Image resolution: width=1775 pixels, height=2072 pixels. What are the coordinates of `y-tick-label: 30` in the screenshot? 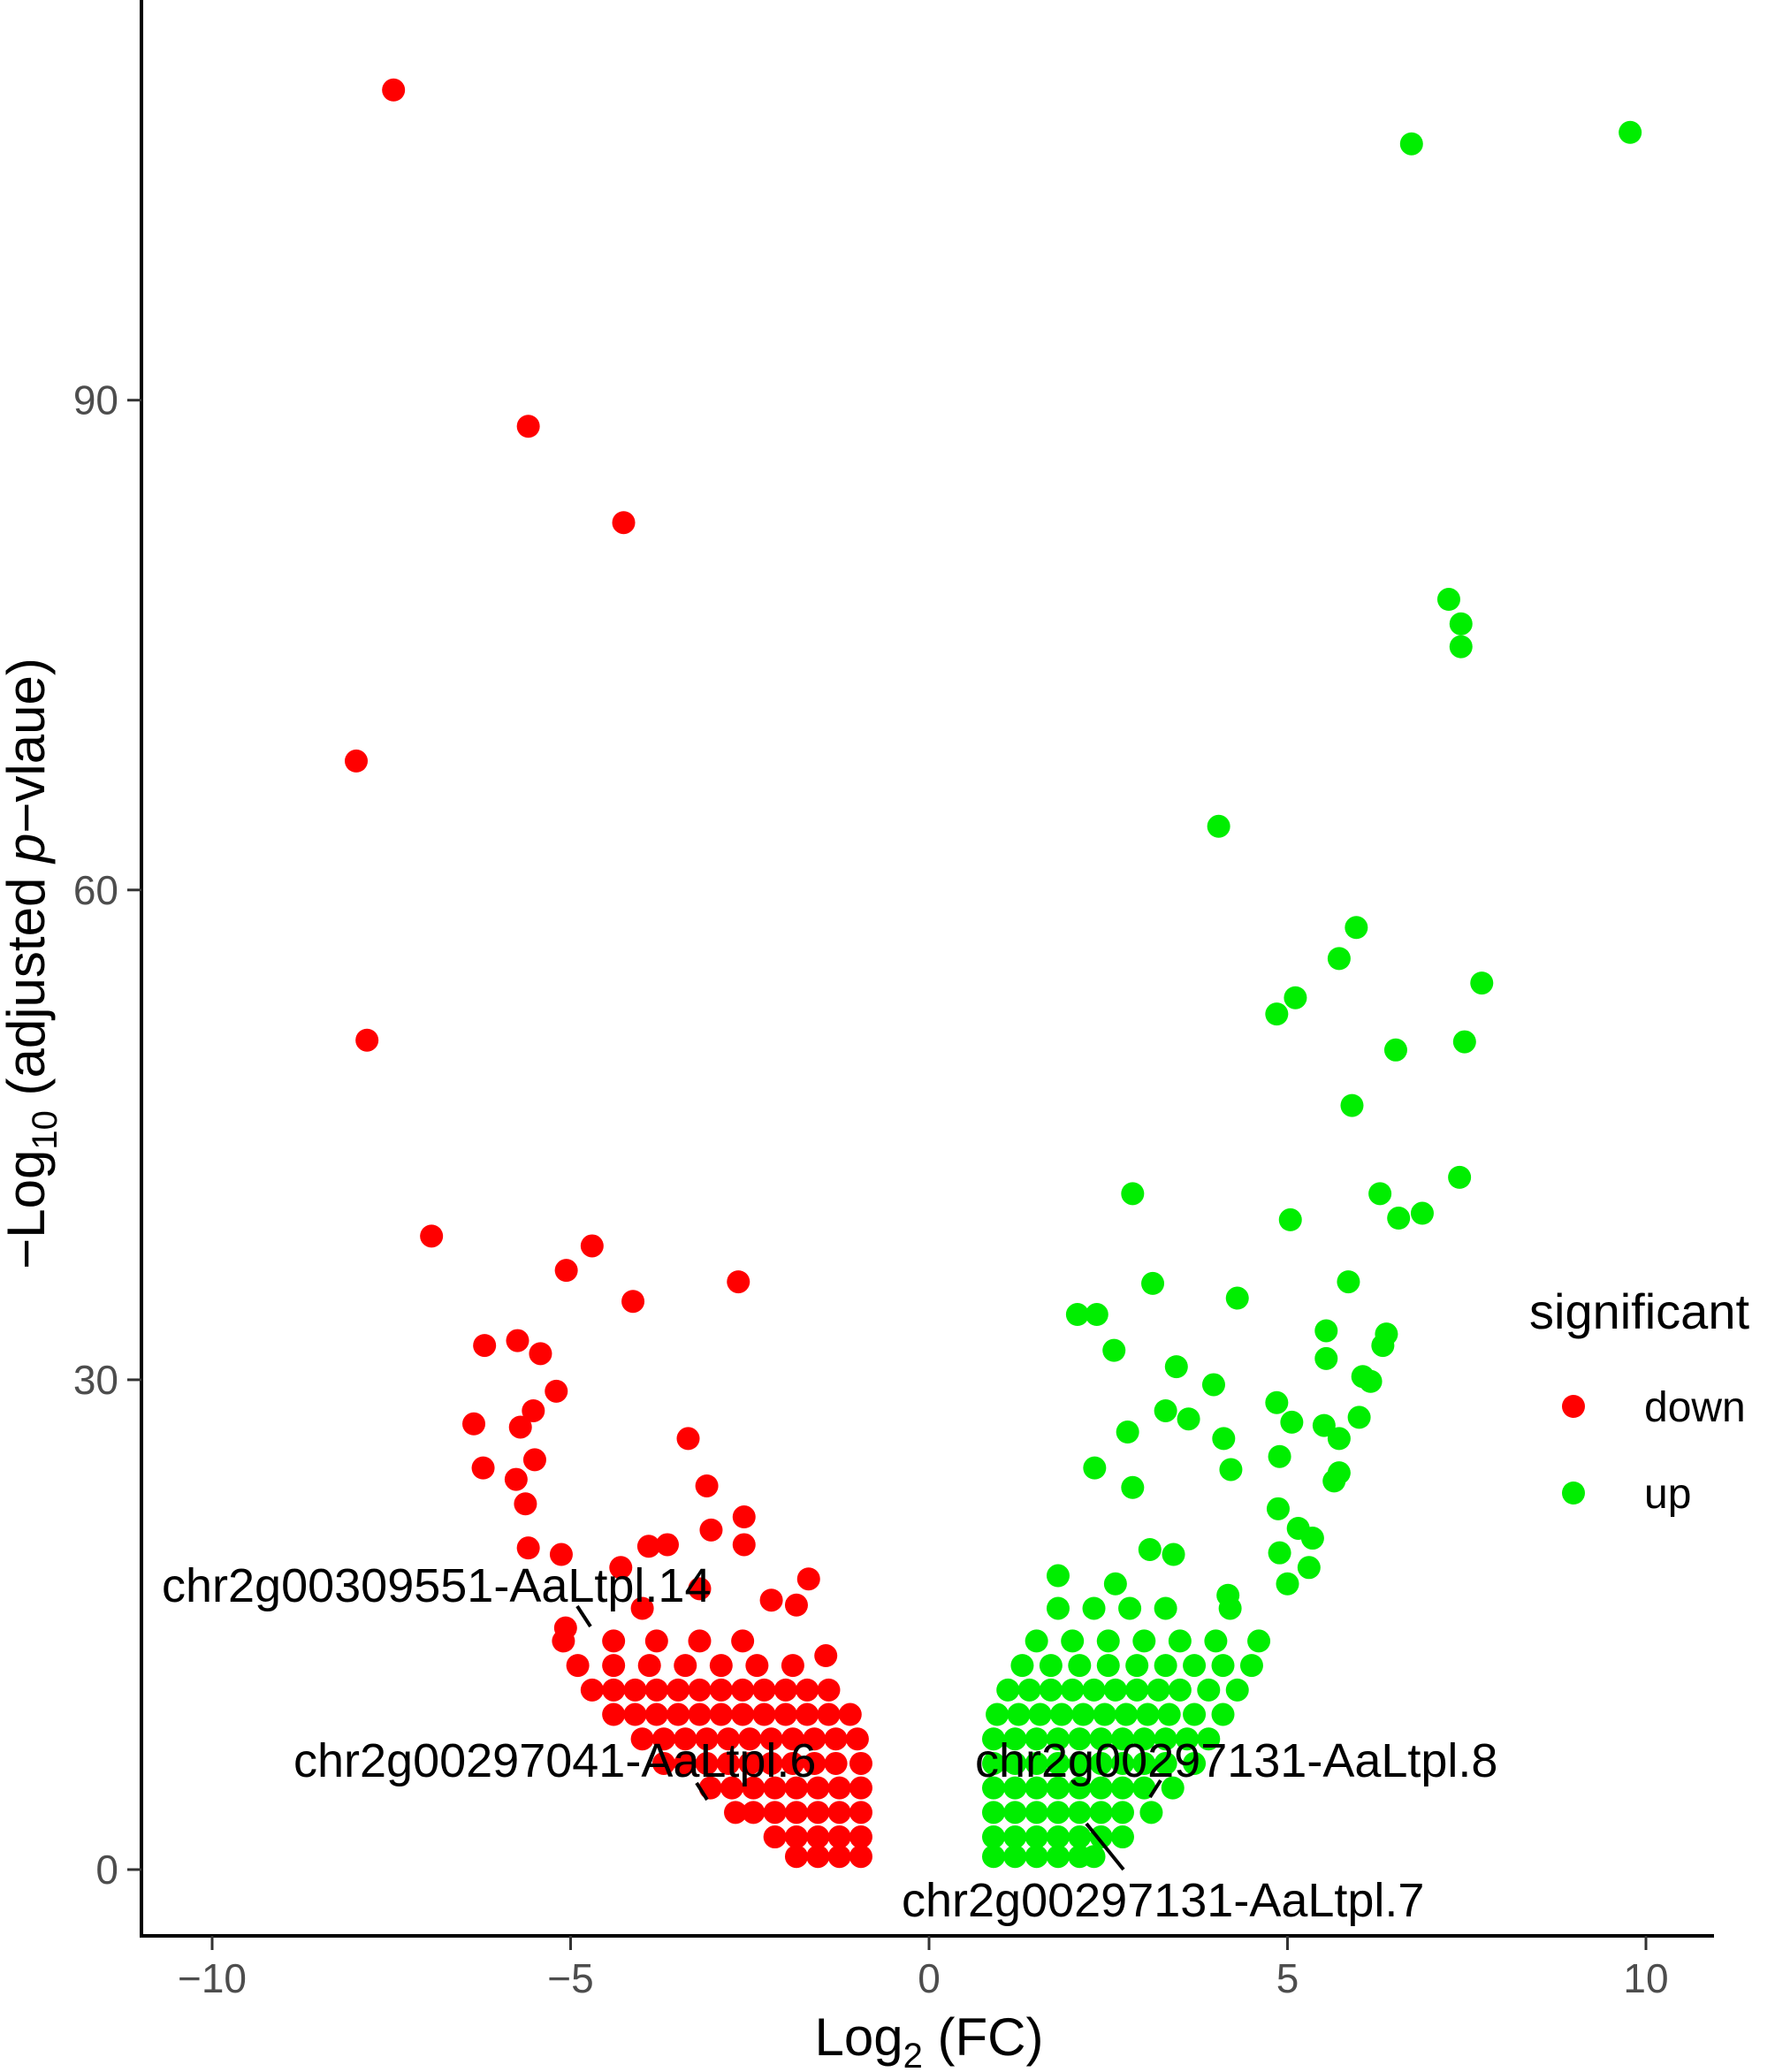 It's located at (95, 1380).